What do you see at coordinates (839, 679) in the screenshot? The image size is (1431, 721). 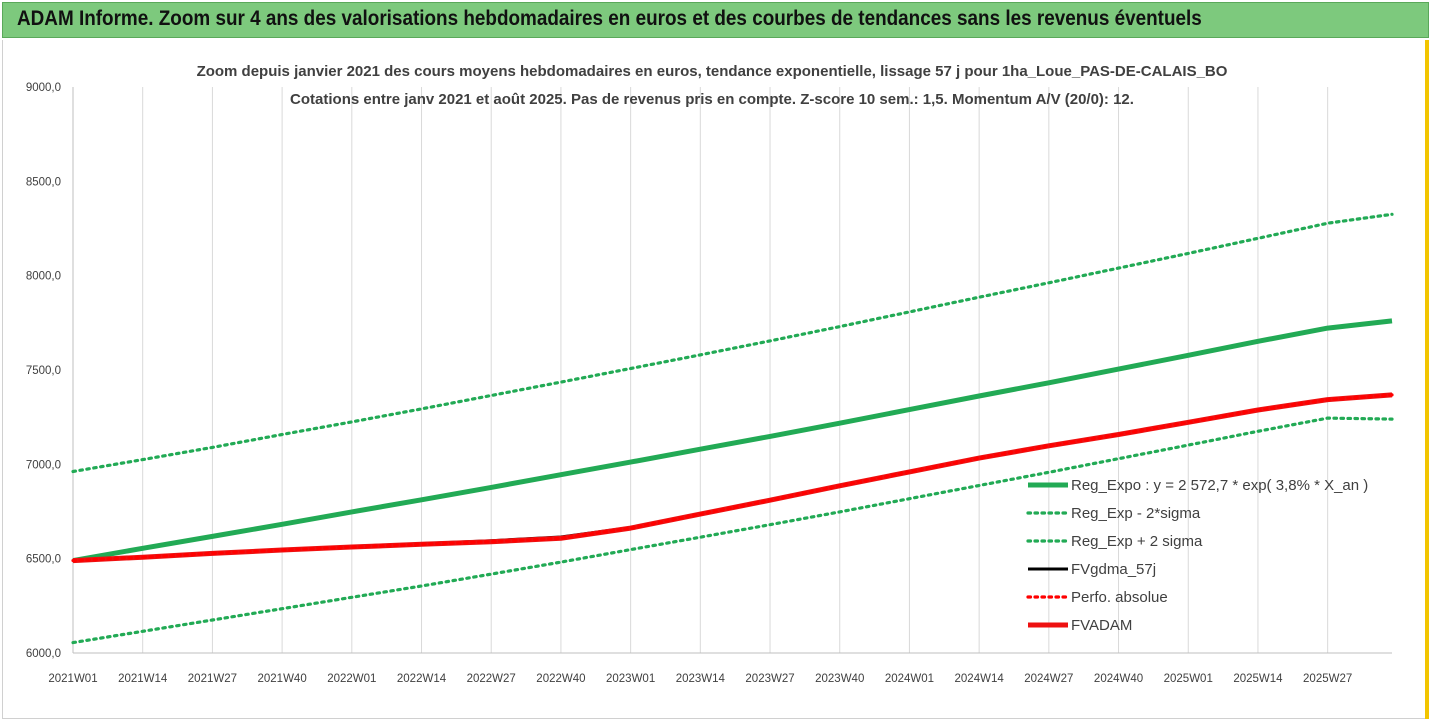 I see `x-tick-label: 2023W40` at bounding box center [839, 679].